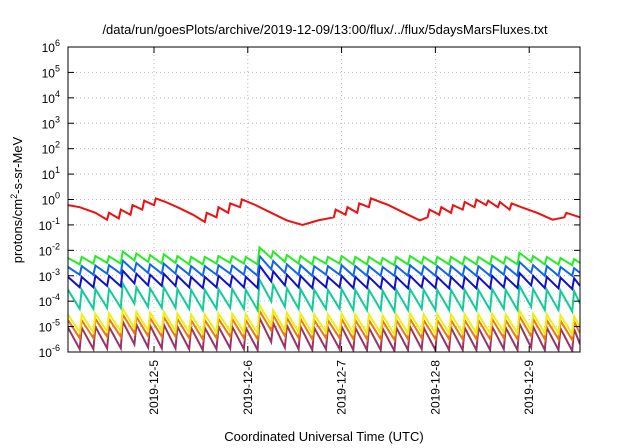 The image size is (640, 448). I want to click on y-axis-label-sup: 2, so click(14, 196).